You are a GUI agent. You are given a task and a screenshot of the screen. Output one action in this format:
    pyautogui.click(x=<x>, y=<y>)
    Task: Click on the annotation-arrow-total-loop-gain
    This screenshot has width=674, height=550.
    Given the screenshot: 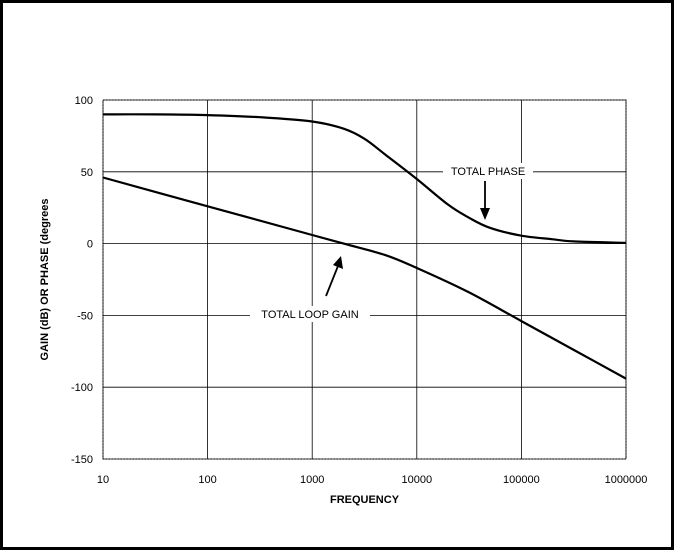 What is the action you would take?
    pyautogui.click(x=332, y=281)
    